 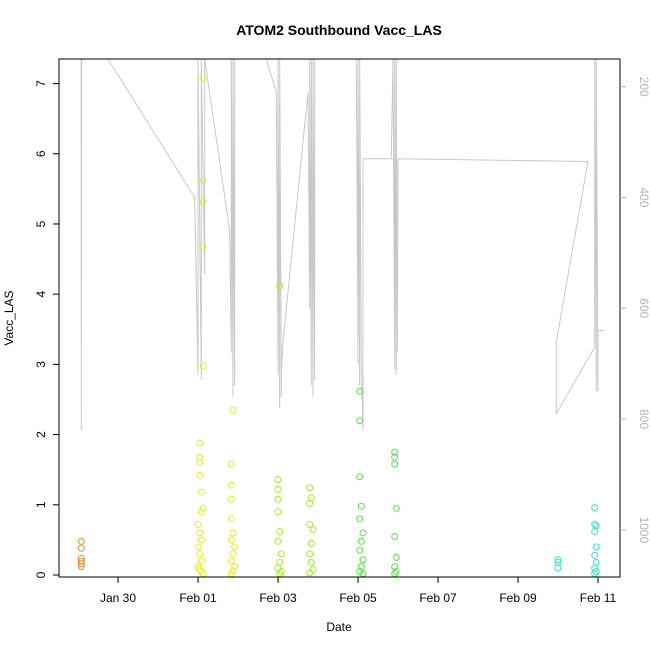 I want to click on y2-tick-label: 600, so click(x=643, y=308).